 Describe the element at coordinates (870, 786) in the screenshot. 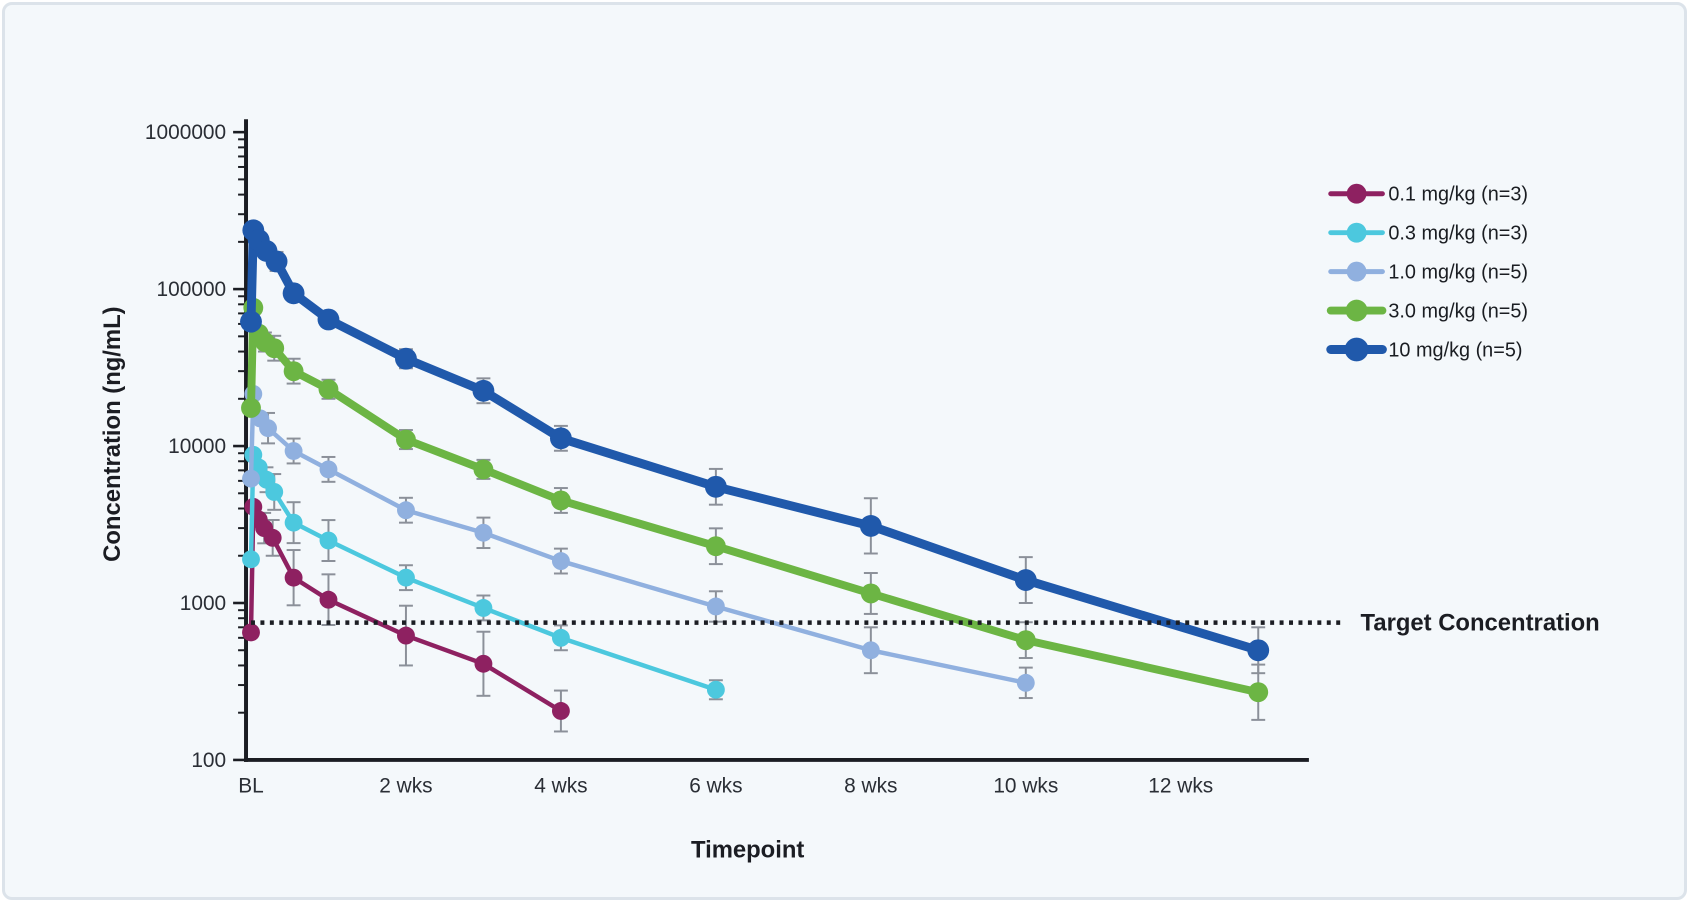

I see `x-tick-label: 8 wks` at that location.